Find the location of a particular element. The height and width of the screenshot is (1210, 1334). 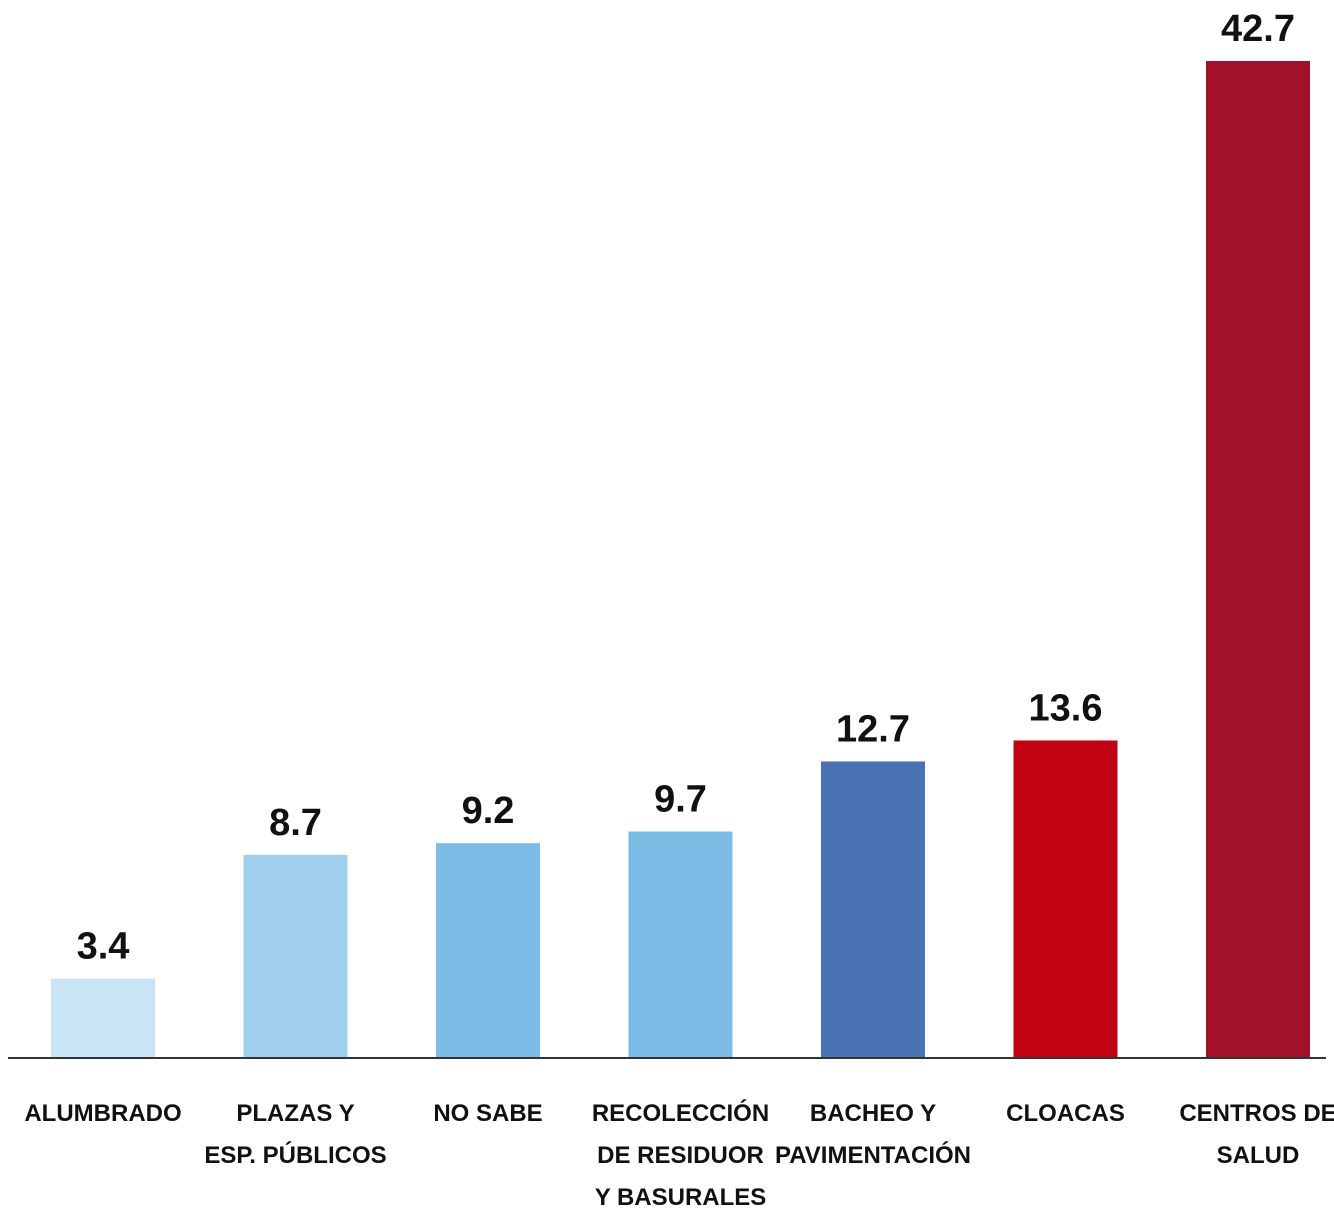

category-label-line: ESP. PÚBLICOS is located at coordinates (295, 1155).